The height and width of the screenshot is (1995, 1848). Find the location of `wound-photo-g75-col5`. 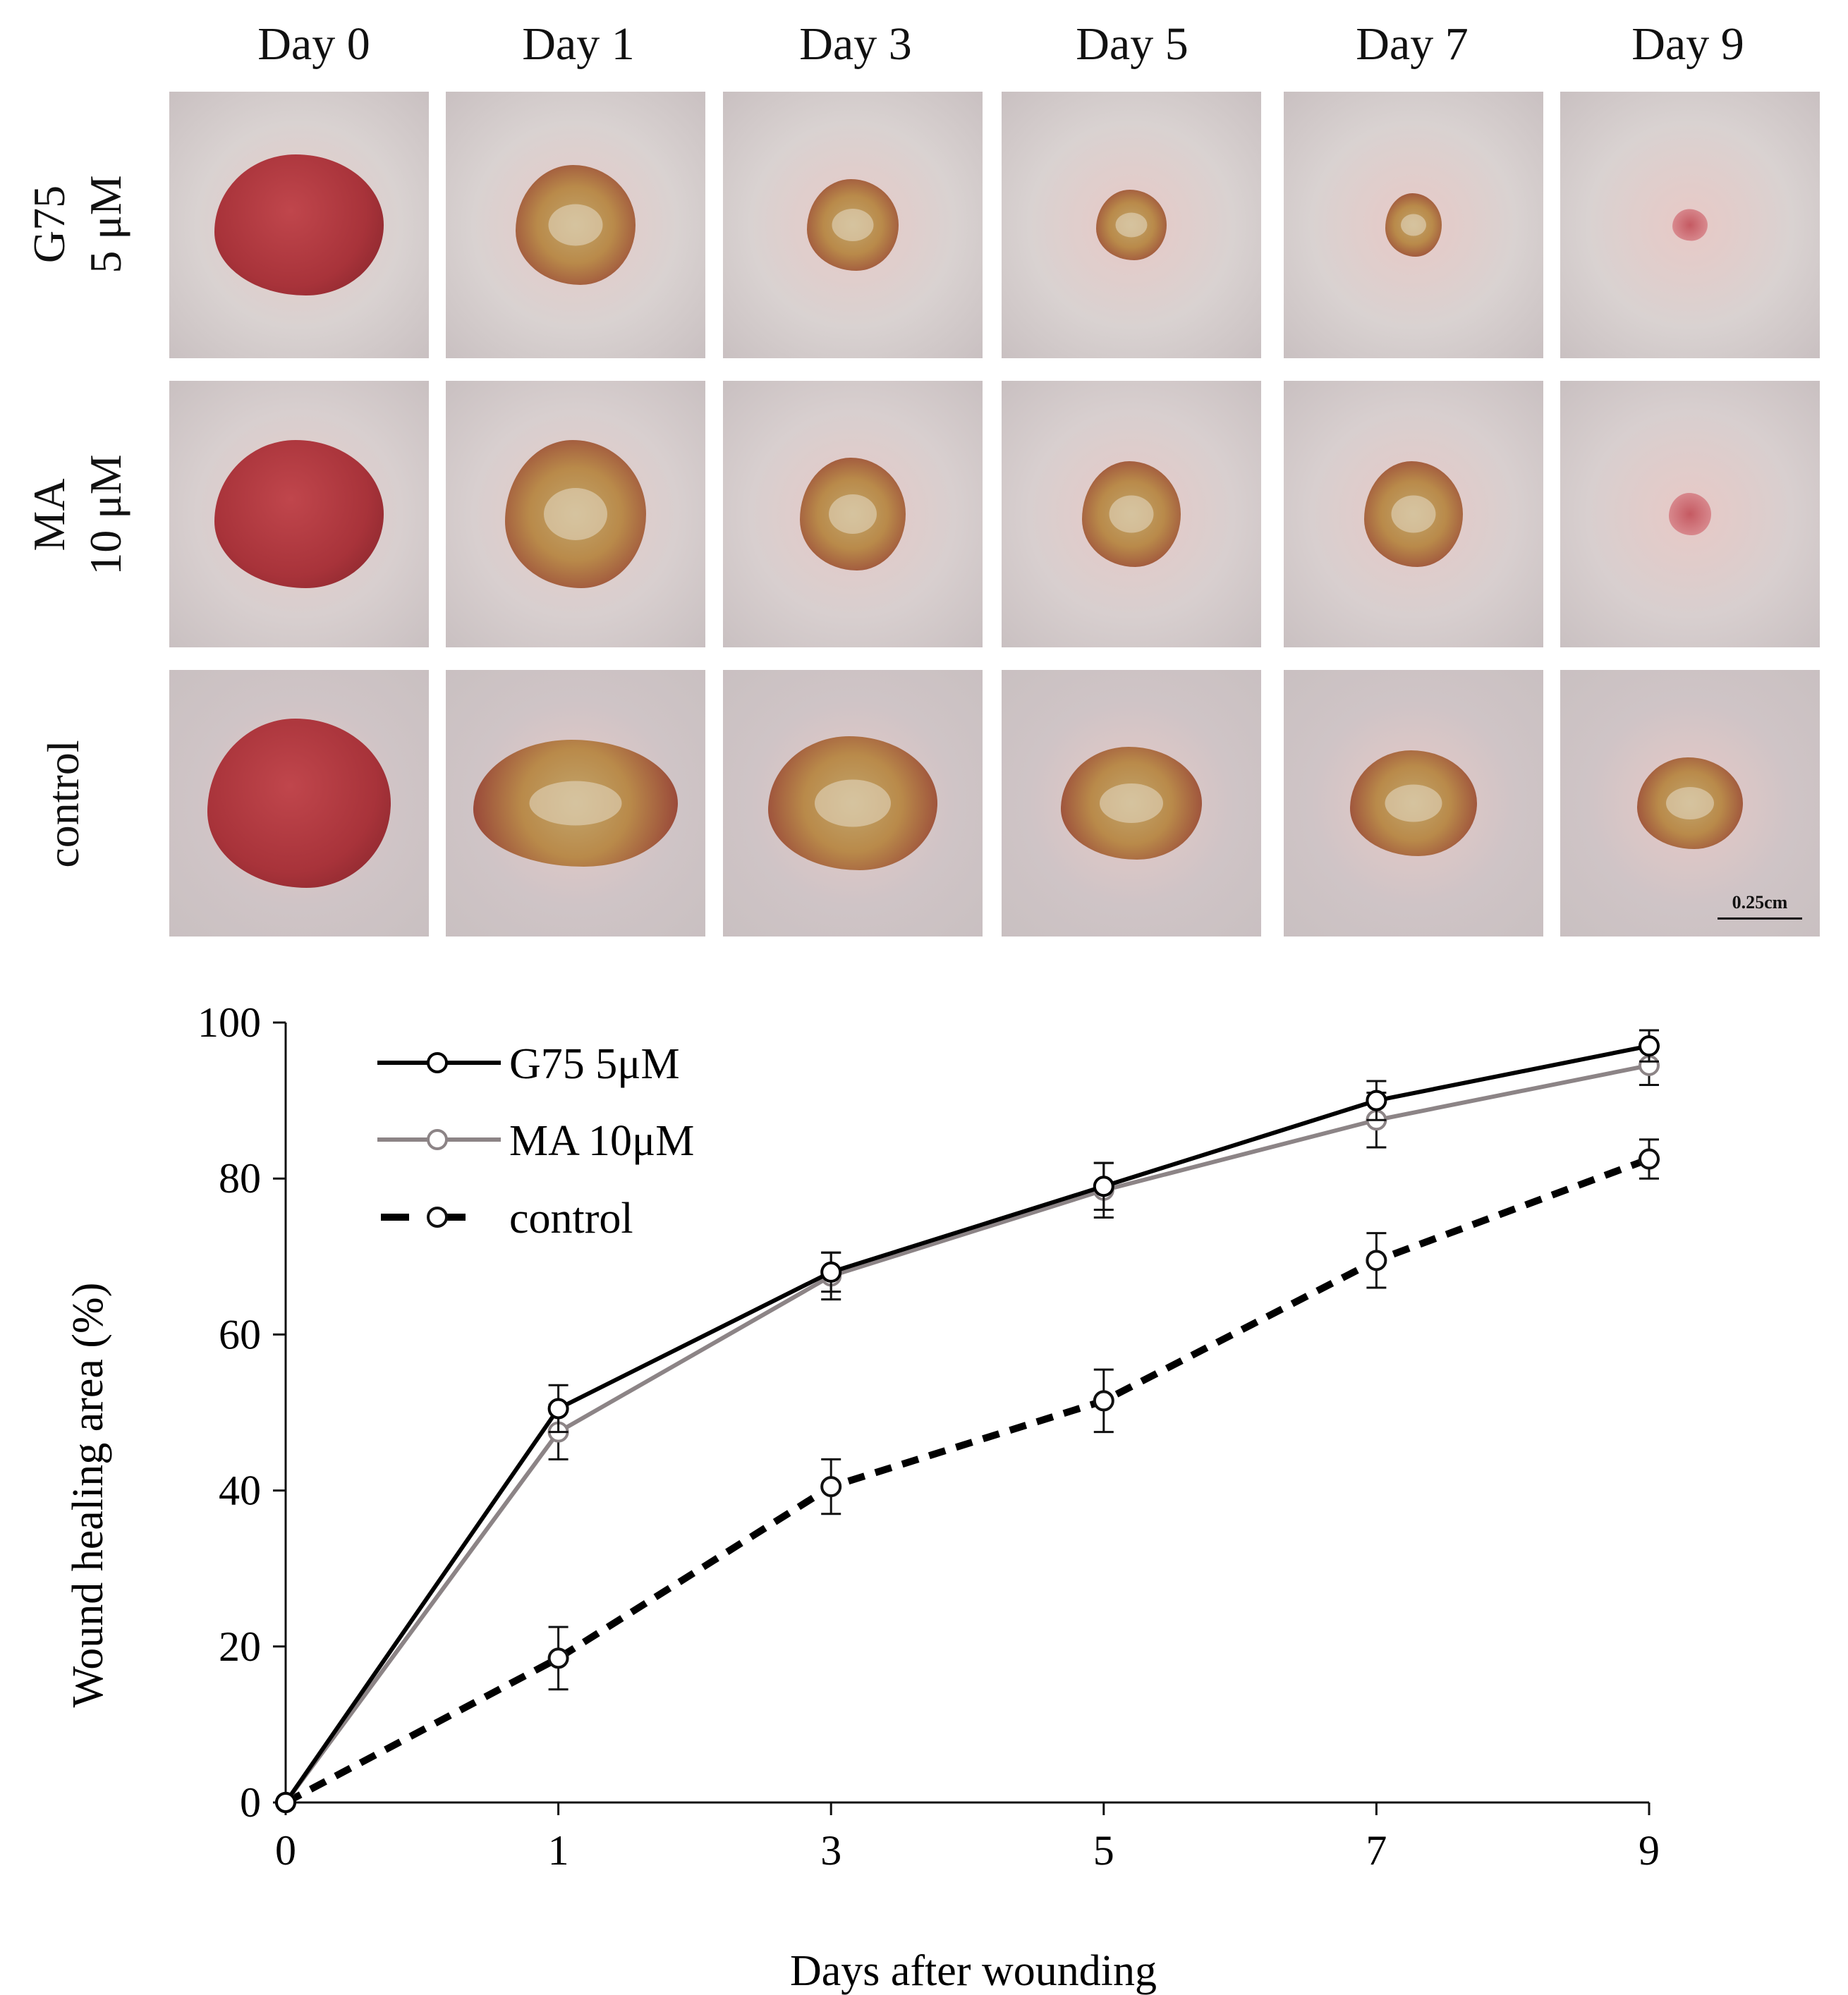

wound-photo-g75-col5 is located at coordinates (1690, 225).